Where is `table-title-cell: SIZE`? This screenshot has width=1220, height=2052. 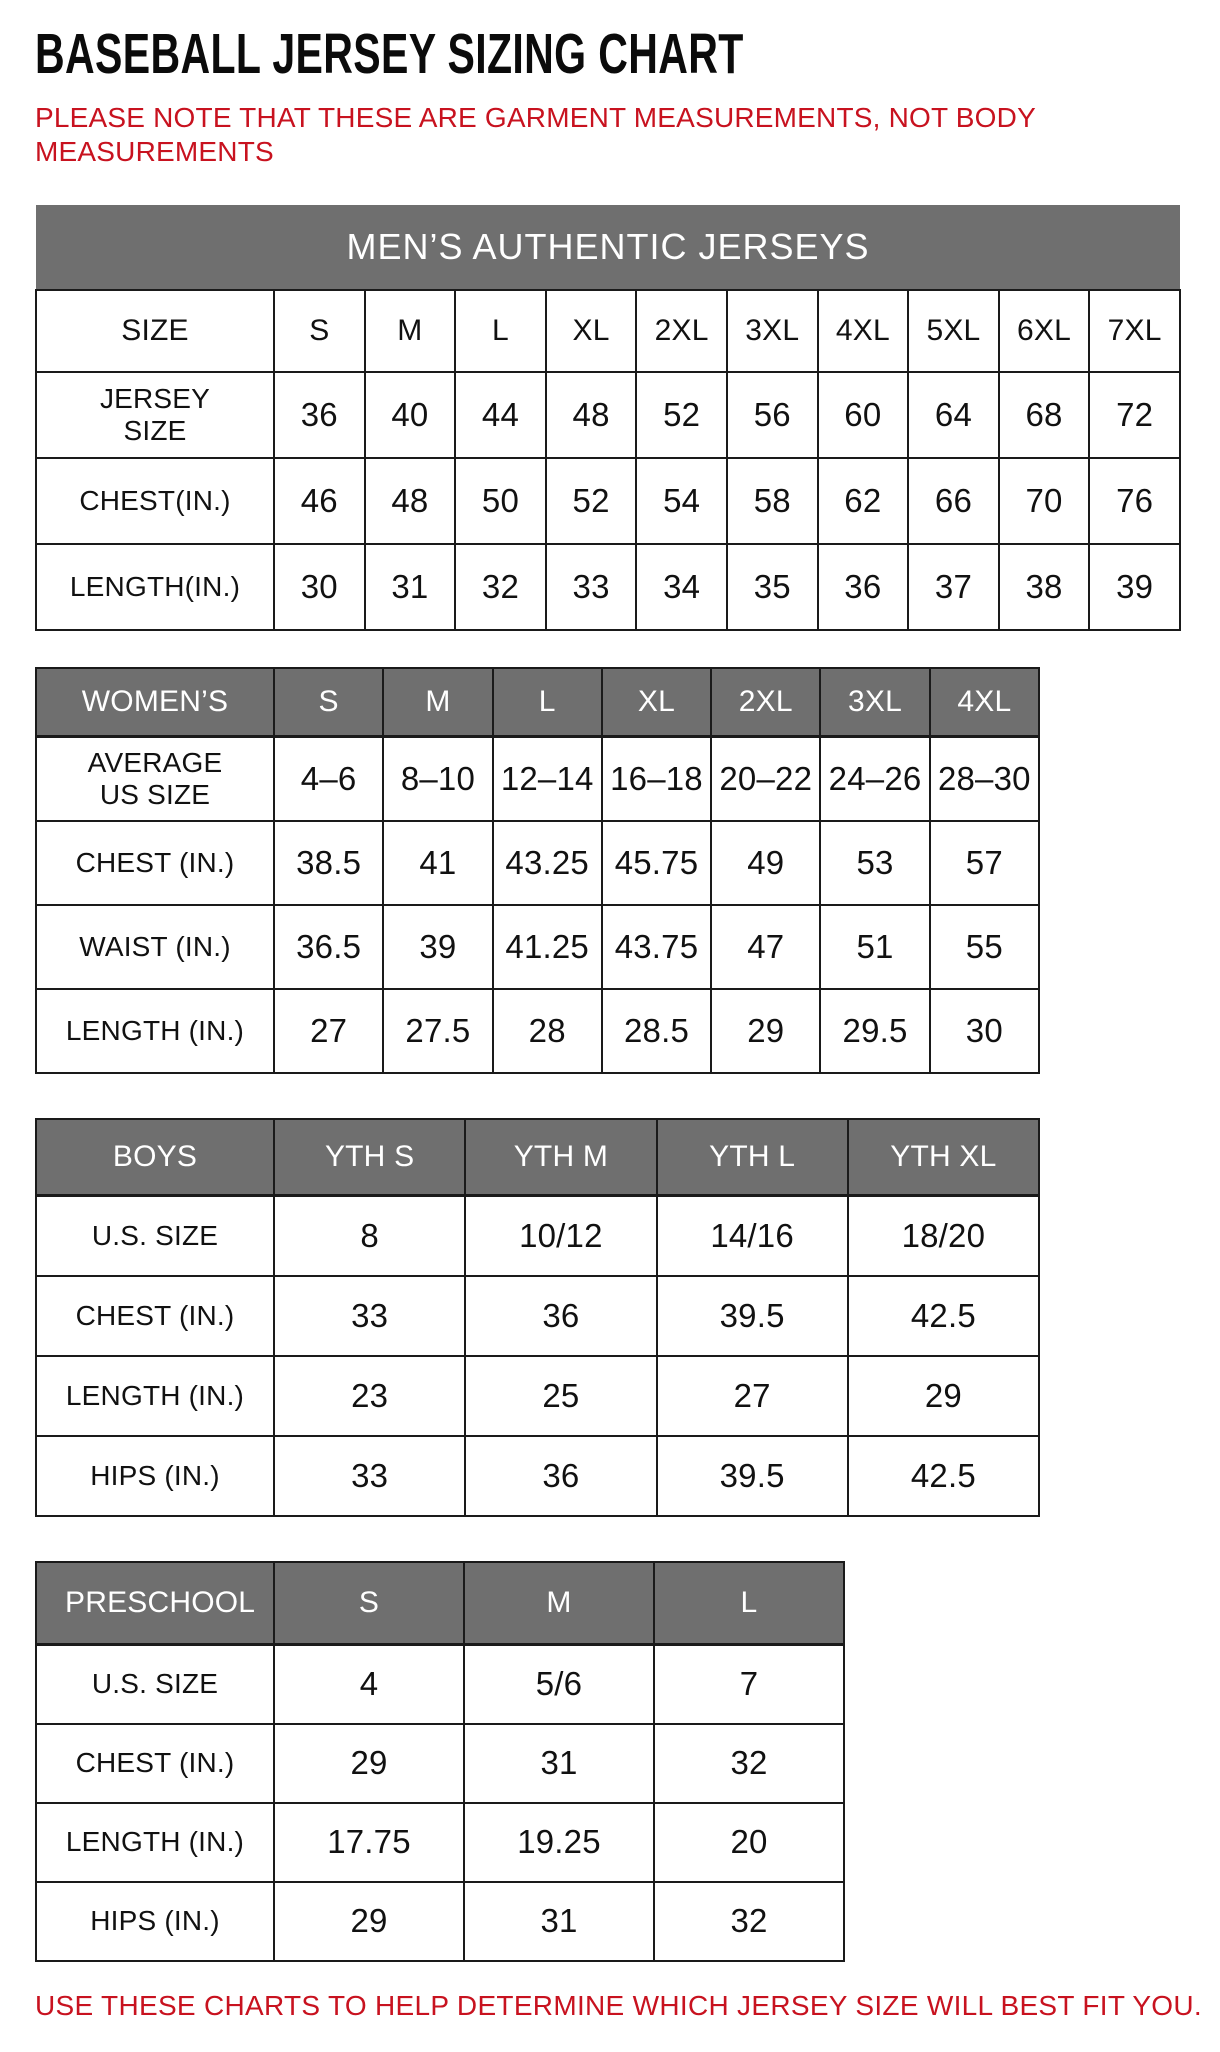 table-title-cell: SIZE is located at coordinates (155, 330).